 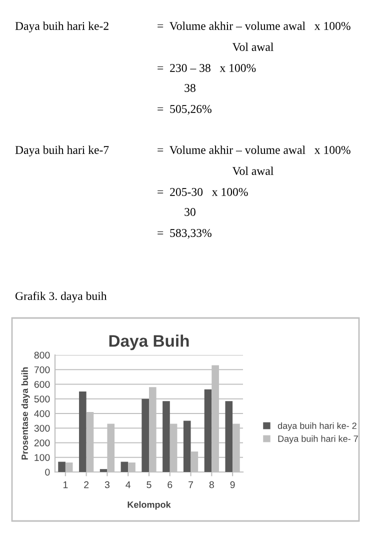 I want to click on text: = 205-30 x 100%, so click(x=203, y=192).